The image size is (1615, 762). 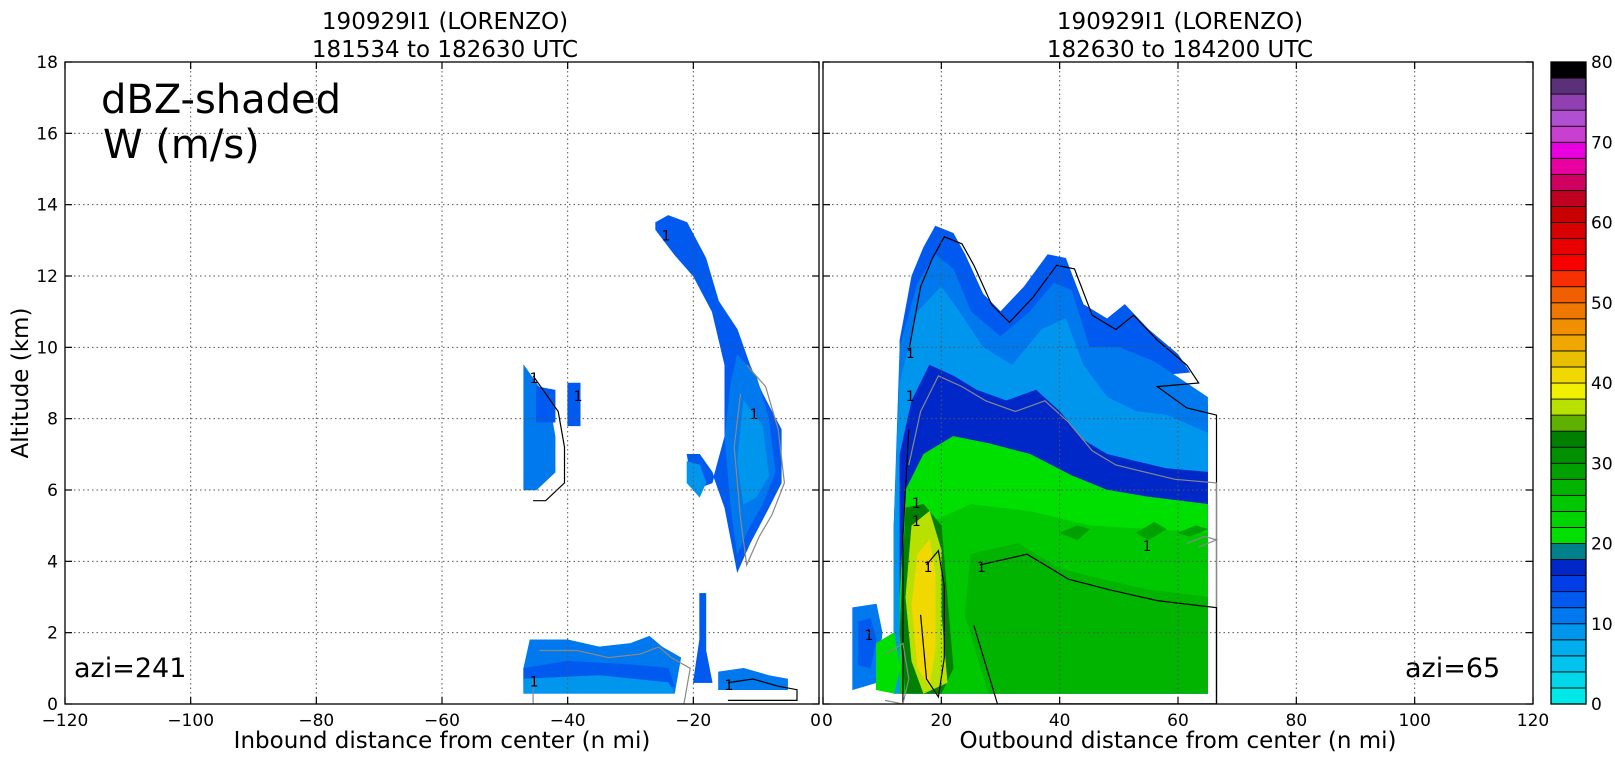 I want to click on right-xlabel: Outbound distance from center (n mi), so click(x=1178, y=741).